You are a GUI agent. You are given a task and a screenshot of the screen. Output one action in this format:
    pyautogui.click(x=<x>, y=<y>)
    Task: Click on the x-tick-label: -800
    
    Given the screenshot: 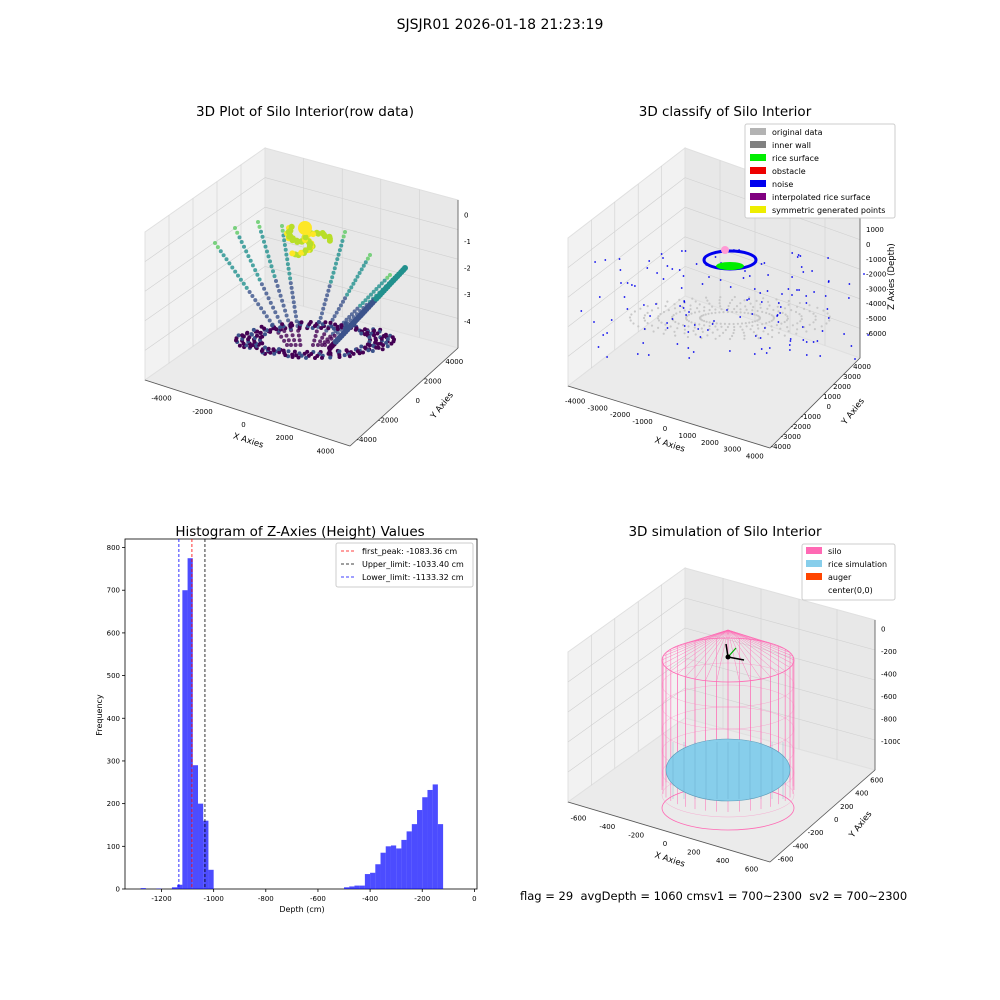 What is the action you would take?
    pyautogui.click(x=266, y=899)
    